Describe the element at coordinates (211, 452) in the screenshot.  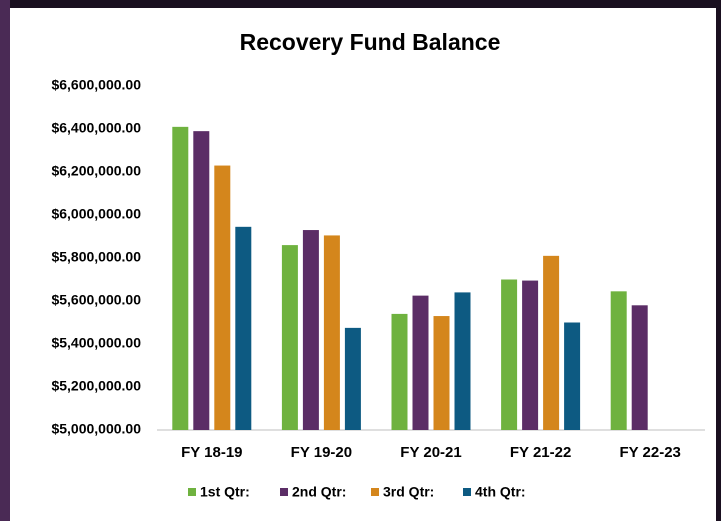
I see `x-tick-label: FY 18-19` at that location.